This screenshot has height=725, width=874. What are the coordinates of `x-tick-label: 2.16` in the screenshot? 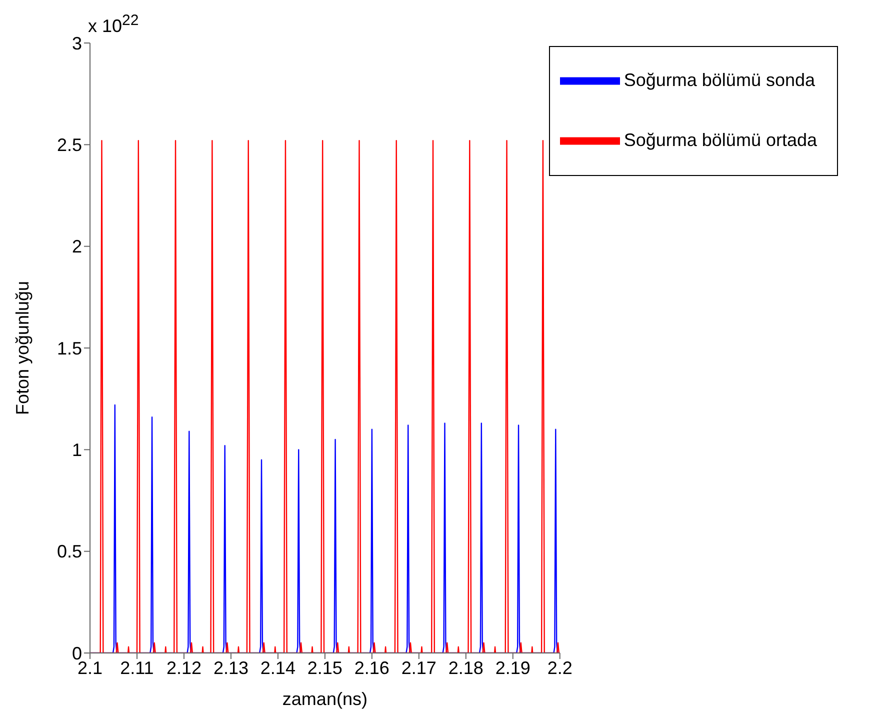 It's located at (372, 668).